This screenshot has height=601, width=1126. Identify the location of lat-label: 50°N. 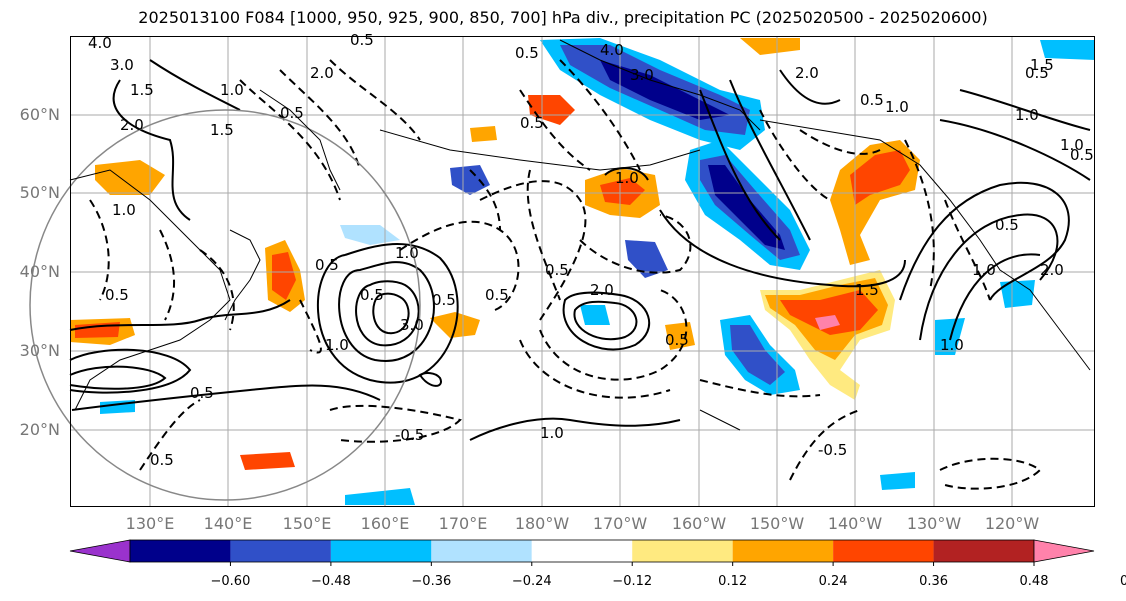
(39, 192).